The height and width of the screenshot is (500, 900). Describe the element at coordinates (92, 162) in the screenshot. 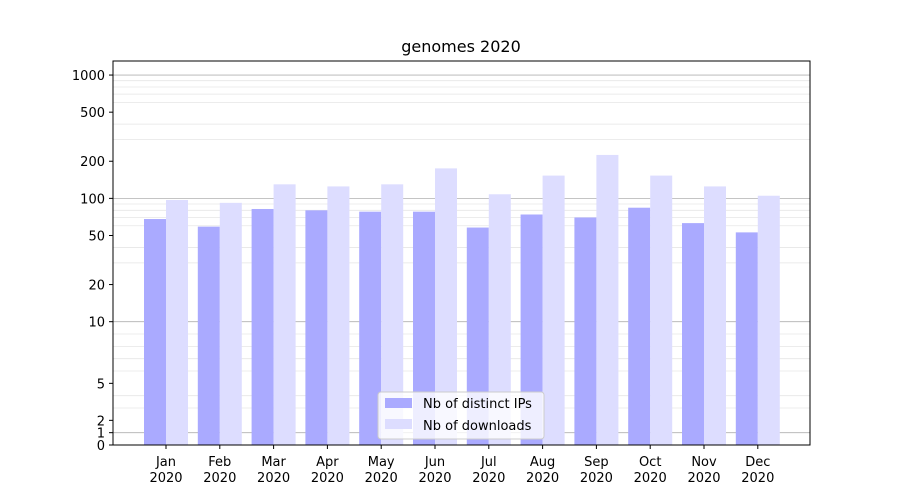

I see `y-tick-label: 200` at that location.